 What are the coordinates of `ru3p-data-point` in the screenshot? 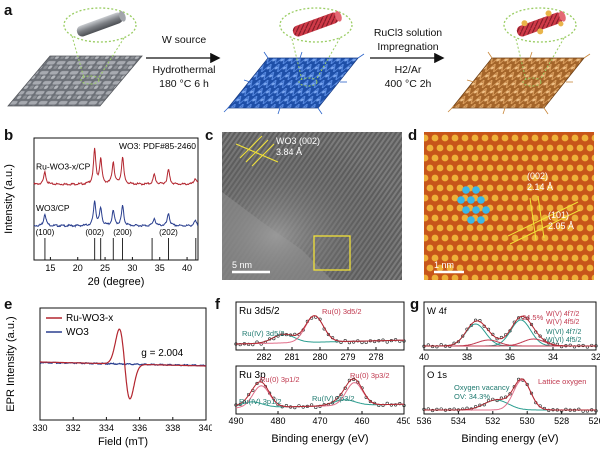 It's located at (257, 383).